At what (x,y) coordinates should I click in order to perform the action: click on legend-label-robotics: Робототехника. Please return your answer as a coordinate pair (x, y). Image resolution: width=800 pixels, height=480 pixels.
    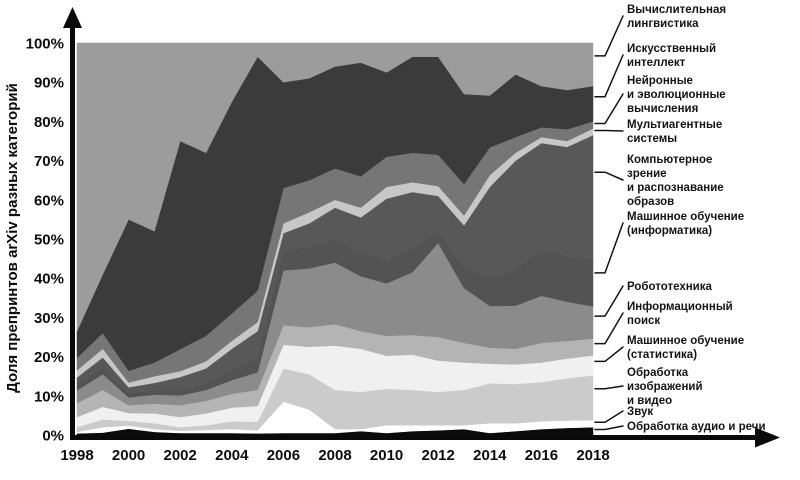
    Looking at the image, I should click on (670, 287).